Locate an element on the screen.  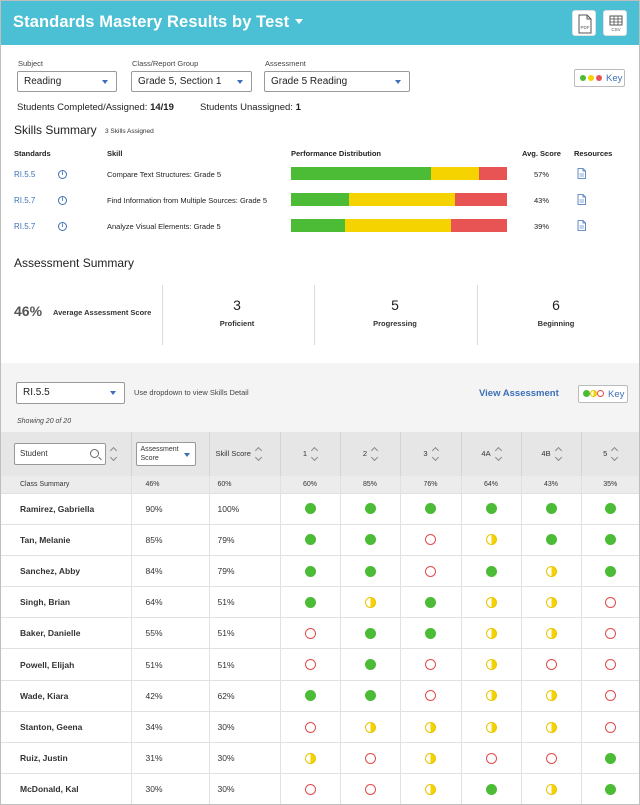
student-name-link: Singh, Brian is located at coordinates (66, 602).